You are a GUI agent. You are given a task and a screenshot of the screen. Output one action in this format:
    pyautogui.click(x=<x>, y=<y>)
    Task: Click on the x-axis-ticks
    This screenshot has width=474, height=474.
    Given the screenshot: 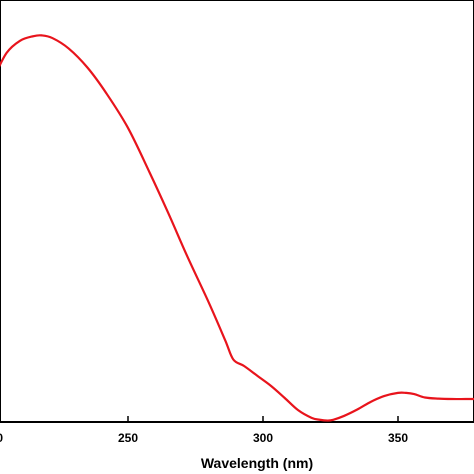 What is the action you would take?
    pyautogui.click(x=263, y=419)
    